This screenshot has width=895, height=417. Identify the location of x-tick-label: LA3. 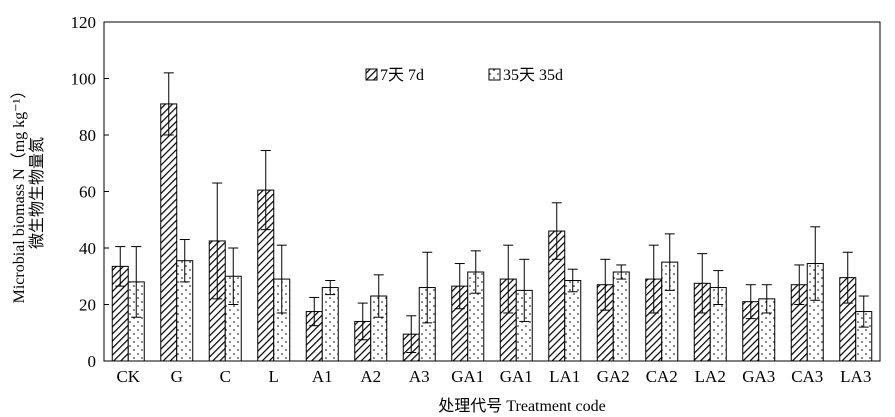
(855, 376).